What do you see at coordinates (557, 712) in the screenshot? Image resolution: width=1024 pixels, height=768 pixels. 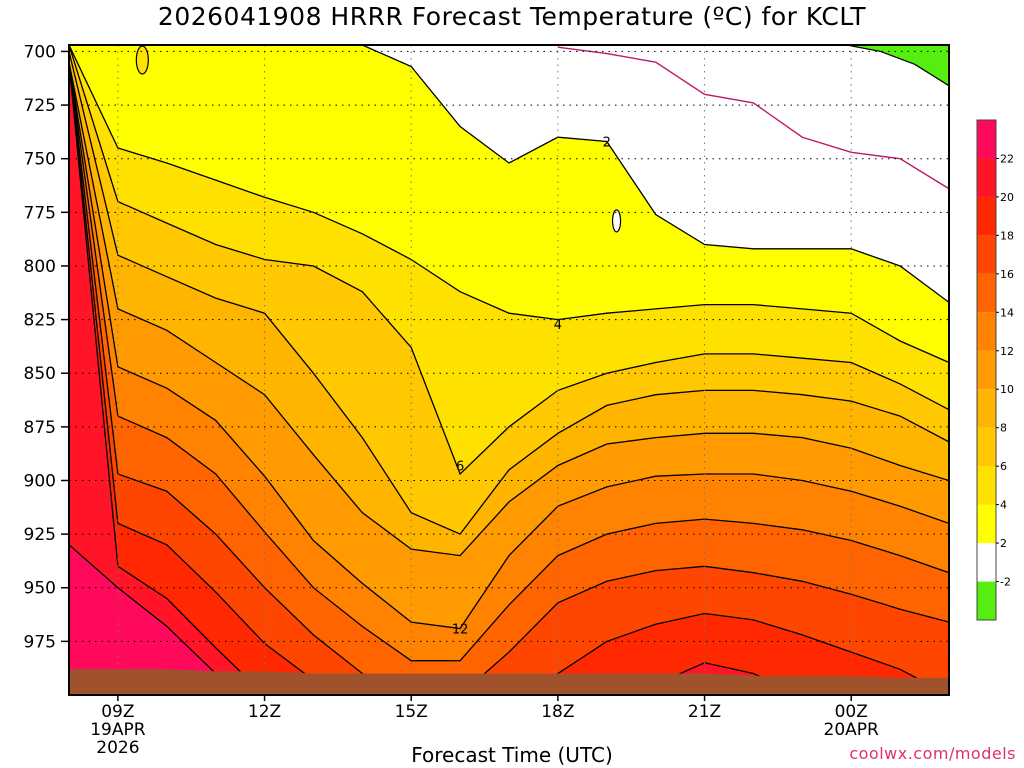 I see `x-tick-label: 18Z` at bounding box center [557, 712].